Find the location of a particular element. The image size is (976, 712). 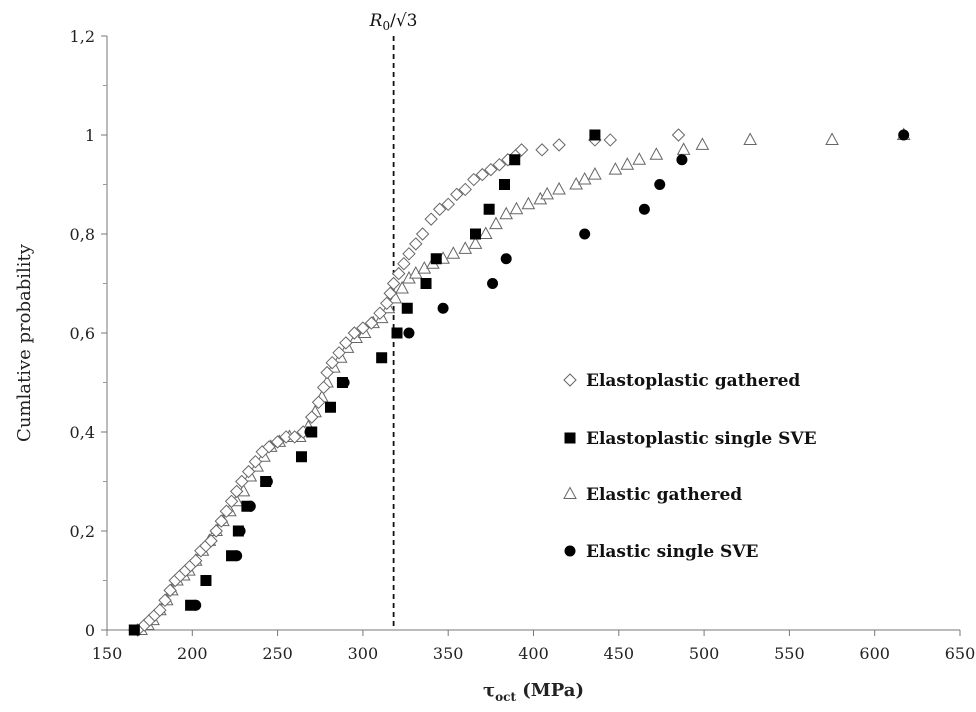

x-tick-label: 450 is located at coordinates (619, 653).